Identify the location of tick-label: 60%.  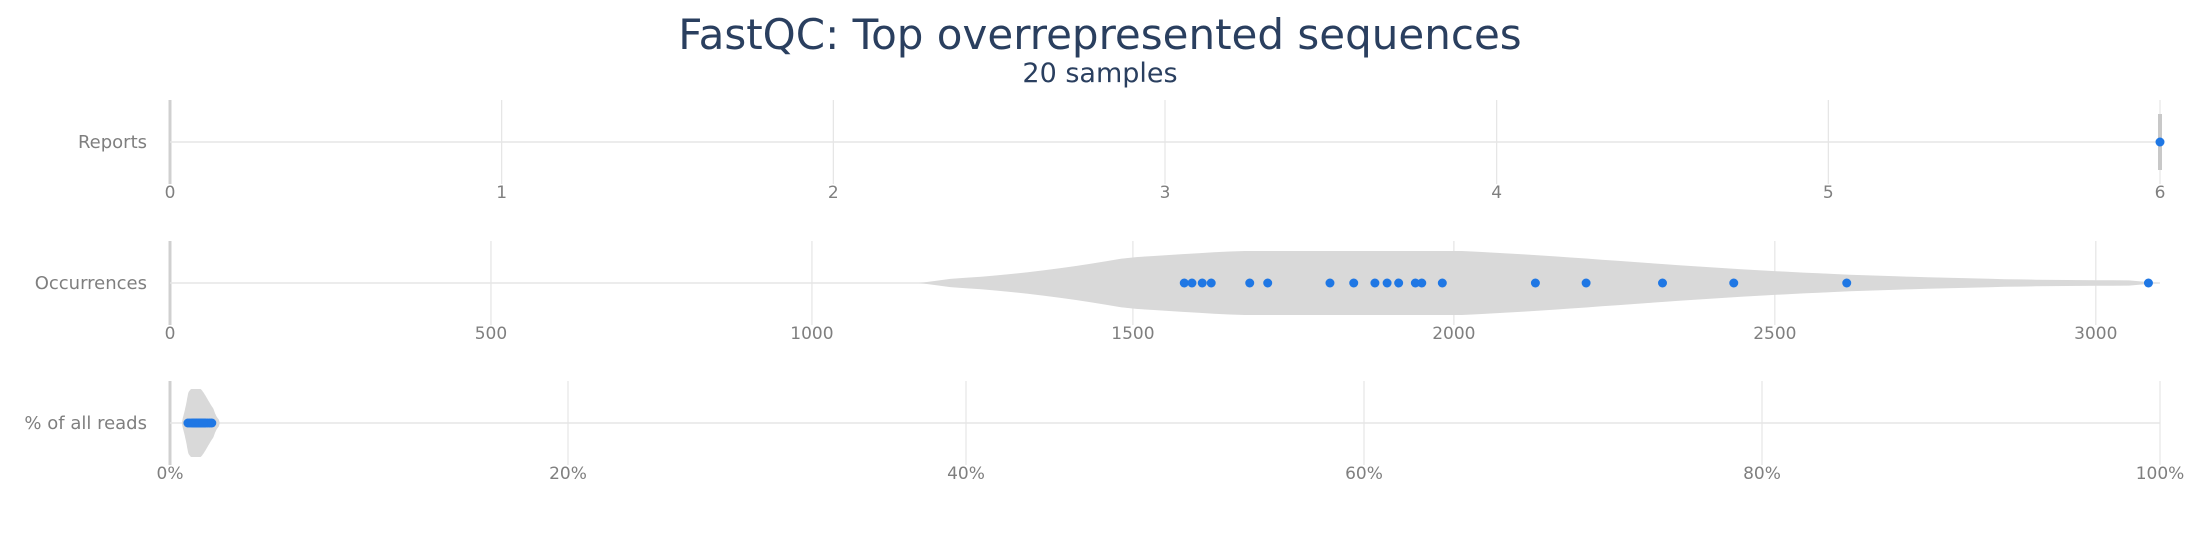
(1364, 474).